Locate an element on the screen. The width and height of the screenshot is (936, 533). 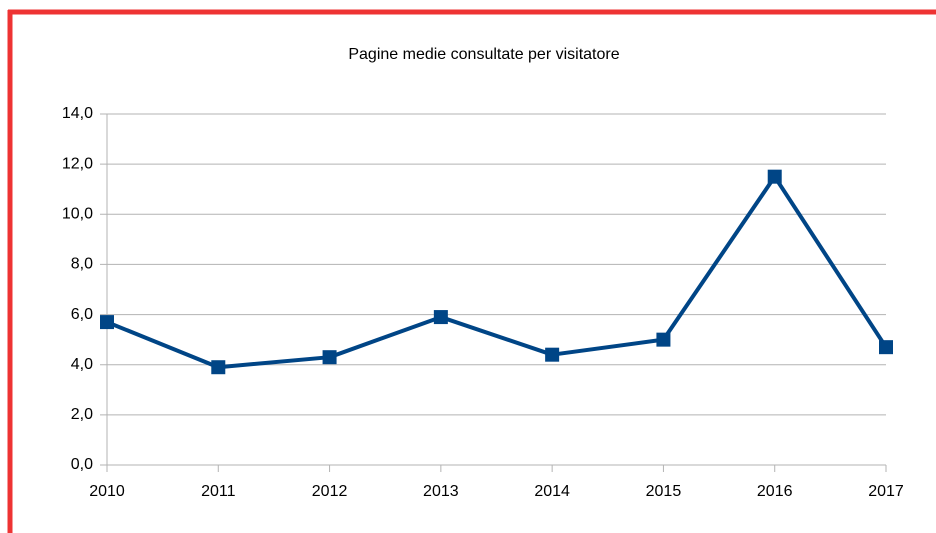
x-tick-label: 2010 is located at coordinates (107, 491).